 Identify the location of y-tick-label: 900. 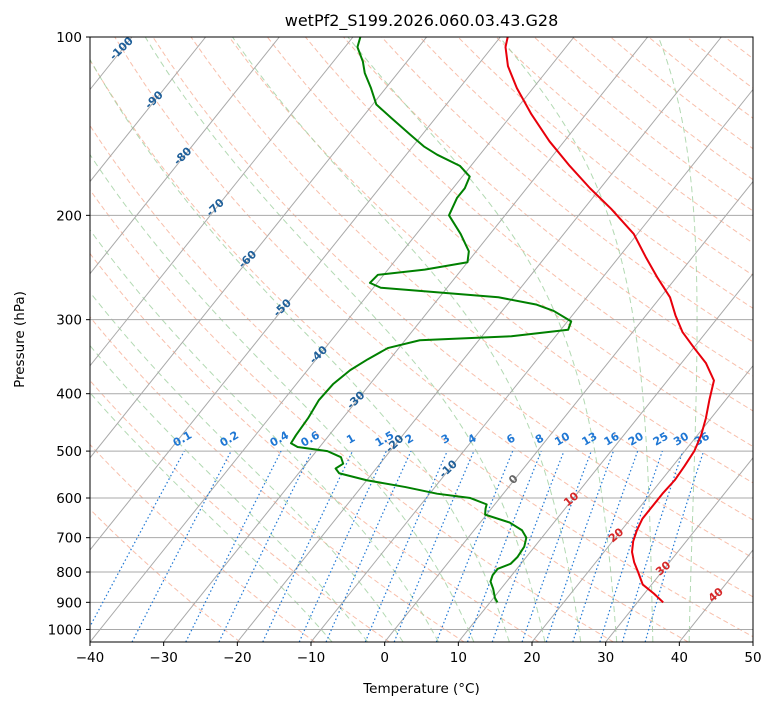
(69, 603).